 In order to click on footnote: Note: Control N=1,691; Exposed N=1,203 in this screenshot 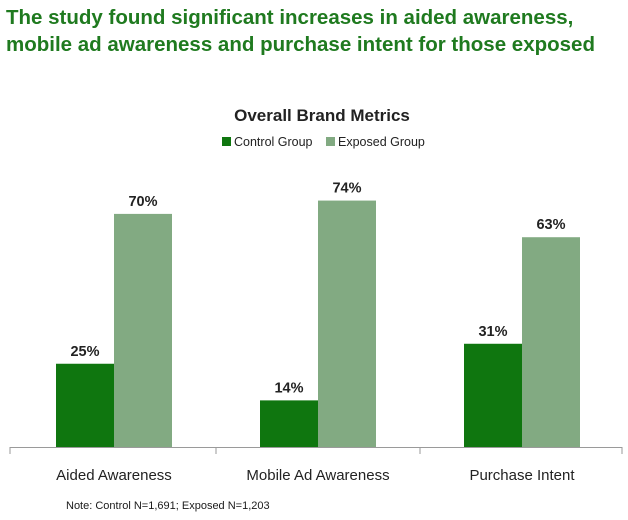, I will do `click(168, 506)`.